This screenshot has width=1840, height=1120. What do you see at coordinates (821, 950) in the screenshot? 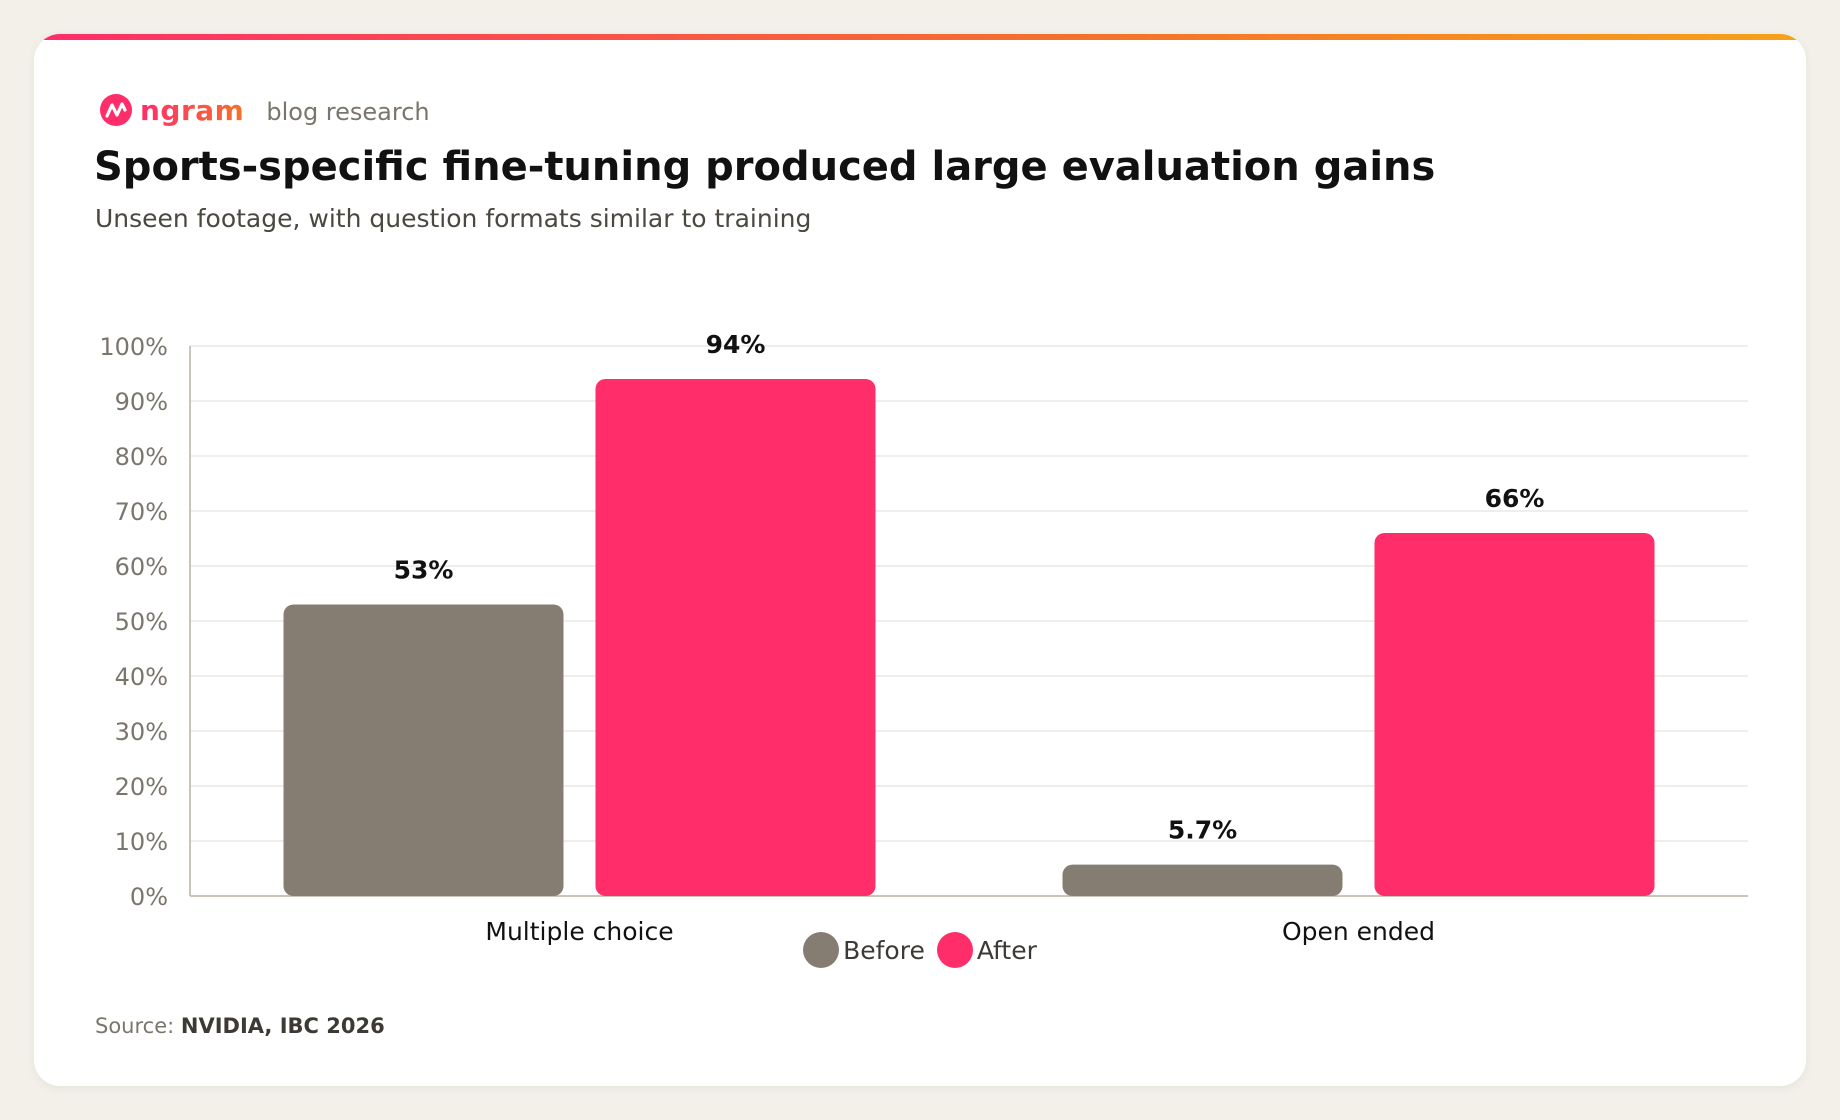
I see `legend-swatch-before` at bounding box center [821, 950].